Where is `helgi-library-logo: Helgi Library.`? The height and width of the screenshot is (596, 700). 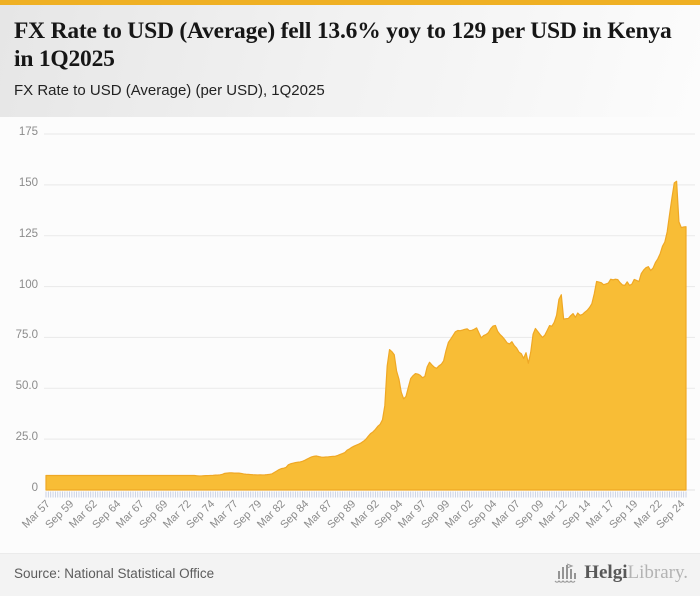
helgi-library-logo: Helgi Library. is located at coordinates (620, 573).